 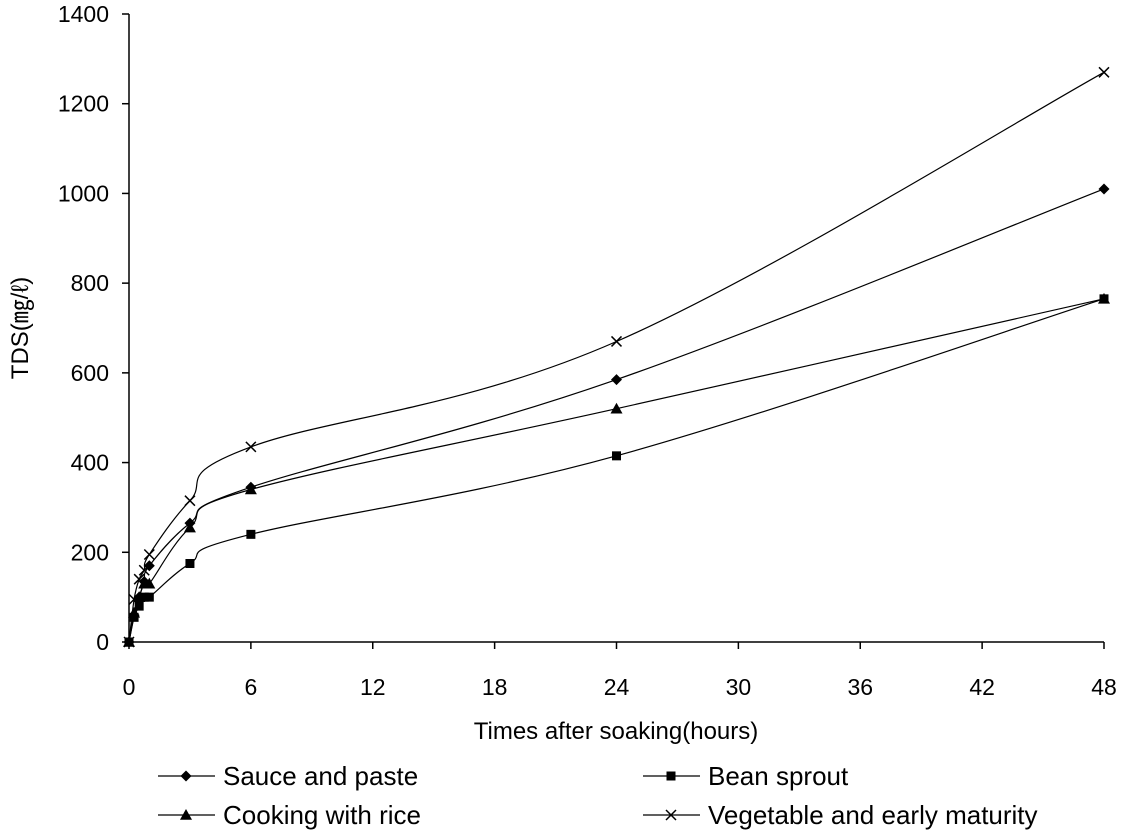 I want to click on y-ticks: 0 200 400 600 800 1000 1200 1400, so click(x=93, y=328).